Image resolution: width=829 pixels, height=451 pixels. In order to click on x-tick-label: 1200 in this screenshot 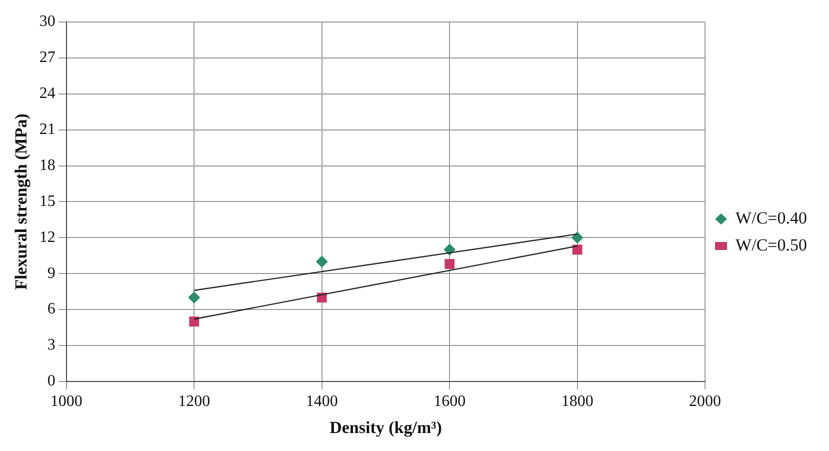, I will do `click(194, 401)`.